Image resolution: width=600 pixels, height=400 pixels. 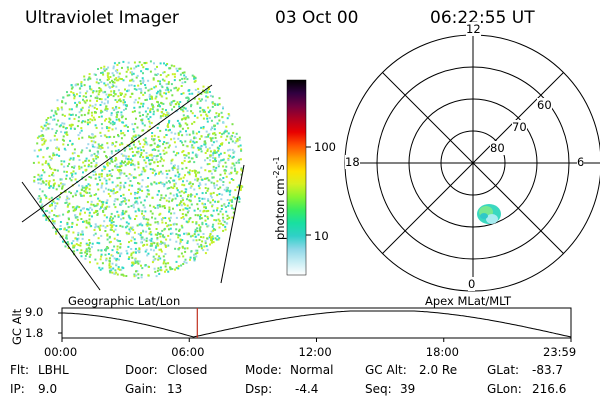 What do you see at coordinates (296, 177) in the screenshot?
I see `colorbar-gradient` at bounding box center [296, 177].